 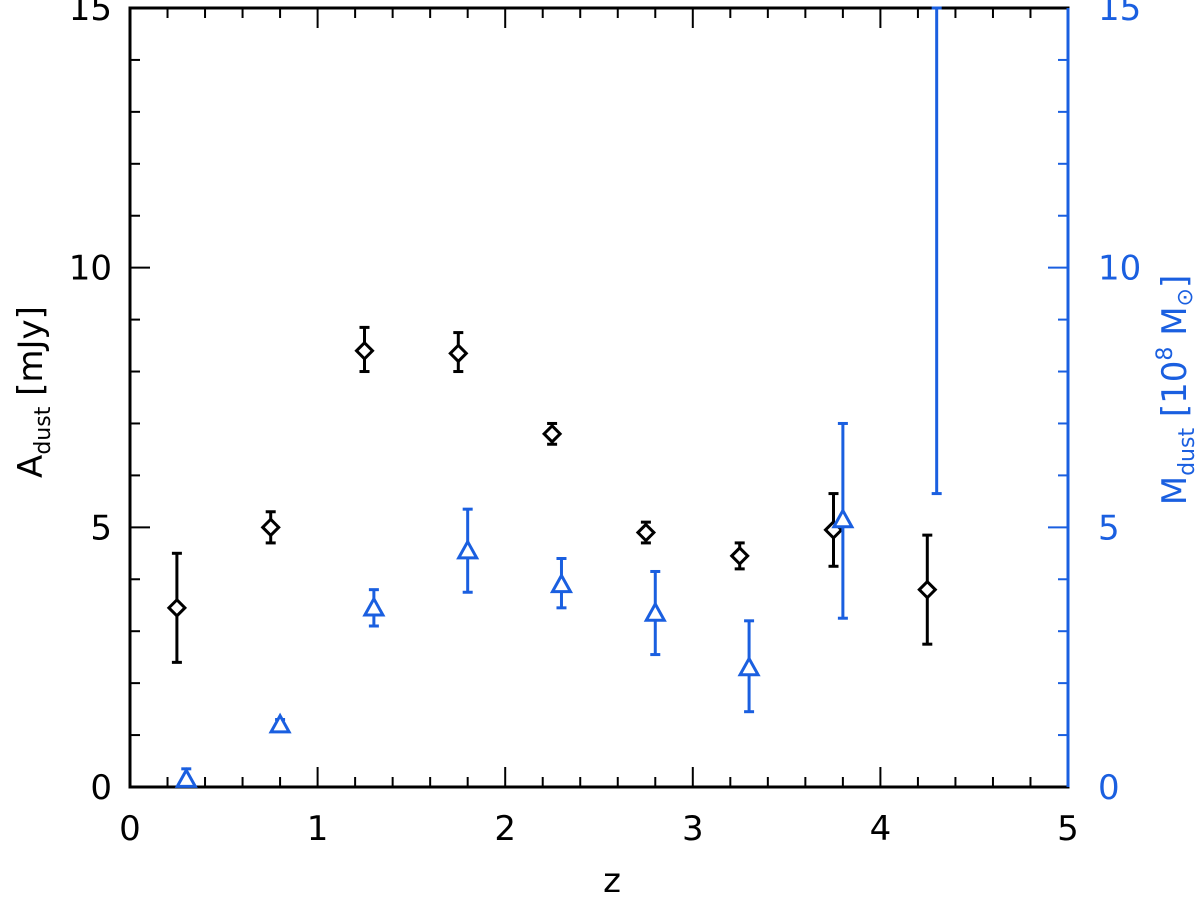 I want to click on y-tick-label: 10, so click(x=90, y=269).